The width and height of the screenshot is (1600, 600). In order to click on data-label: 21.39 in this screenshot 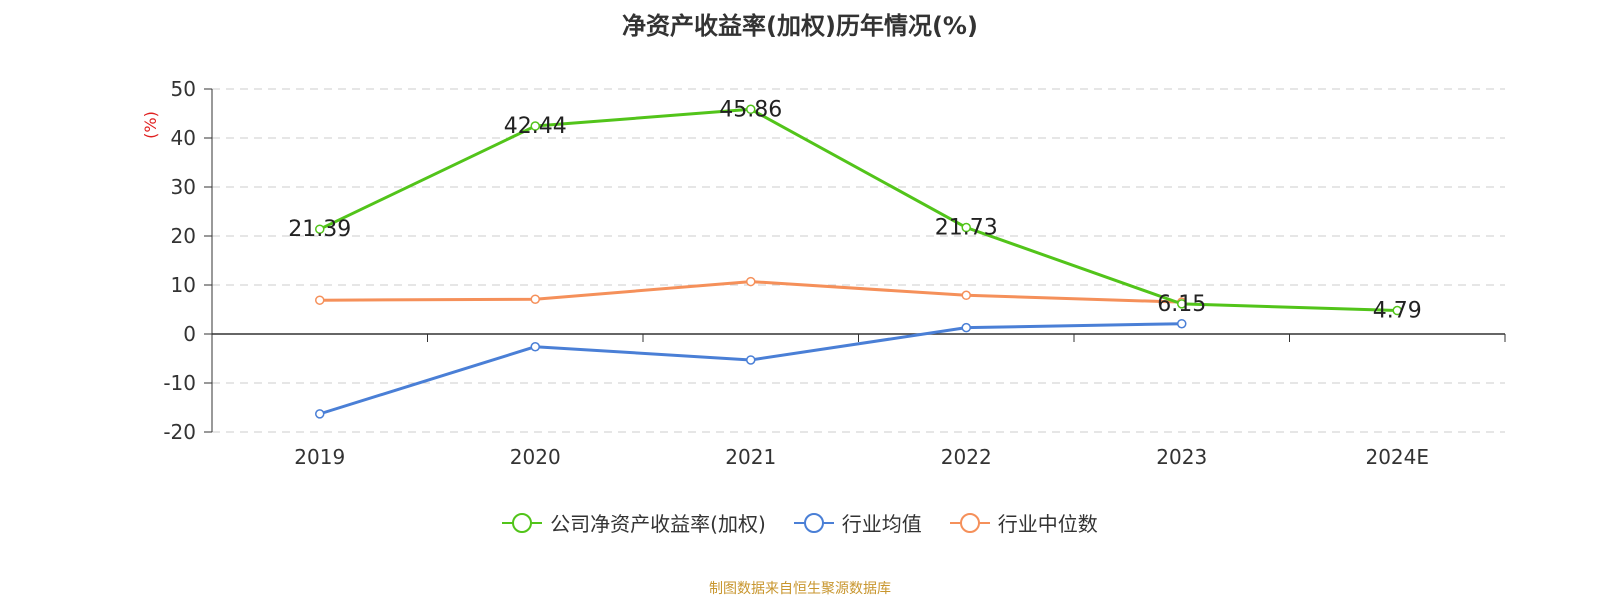, I will do `click(319, 229)`.